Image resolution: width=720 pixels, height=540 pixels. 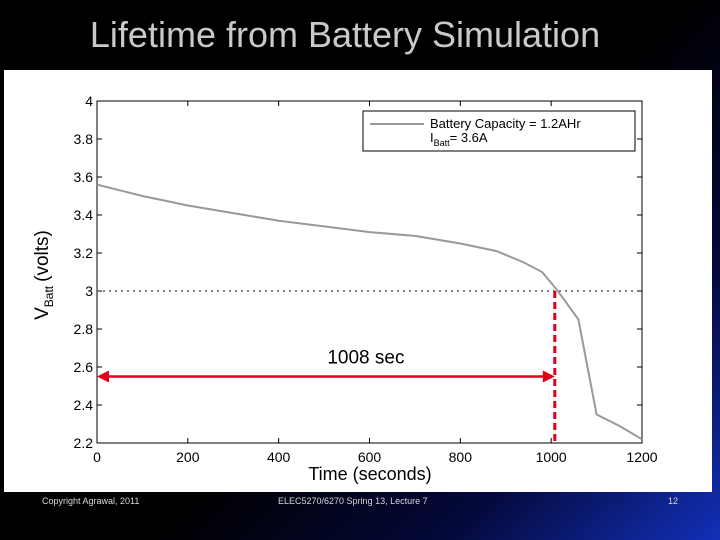 What do you see at coordinates (84, 177) in the screenshot?
I see `y-tick-label: 3.6` at bounding box center [84, 177].